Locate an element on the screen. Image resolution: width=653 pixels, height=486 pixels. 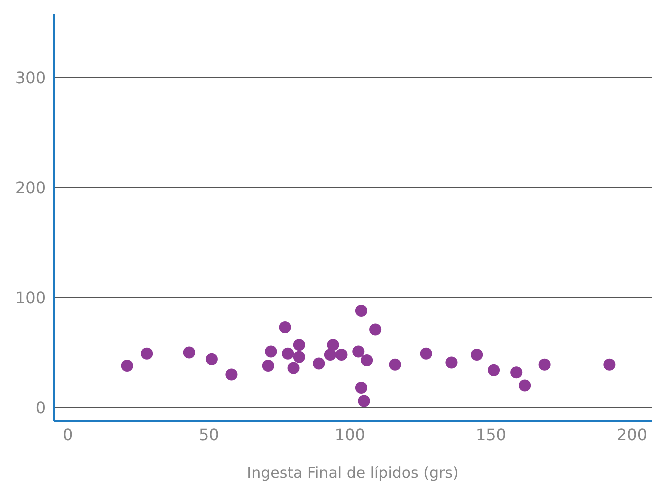
y-tick-label: 100 is located at coordinates (30, 298).